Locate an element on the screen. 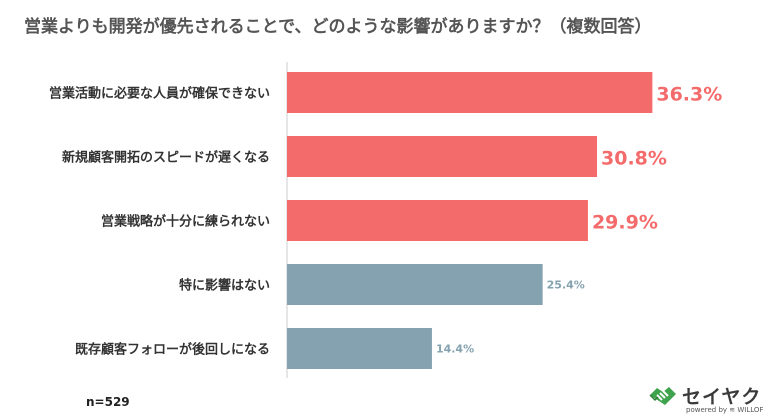  brand-logo: セイヤク powered by ≋ WILLOF is located at coordinates (708, 400).